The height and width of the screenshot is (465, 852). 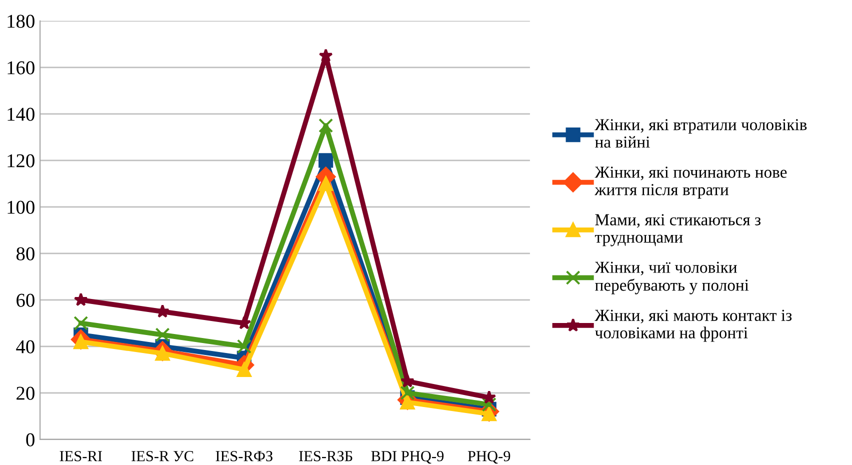 What do you see at coordinates (690, 182) in the screenshot?
I see `legend-label: Жінки, які починають нове життя після втрати` at bounding box center [690, 182].